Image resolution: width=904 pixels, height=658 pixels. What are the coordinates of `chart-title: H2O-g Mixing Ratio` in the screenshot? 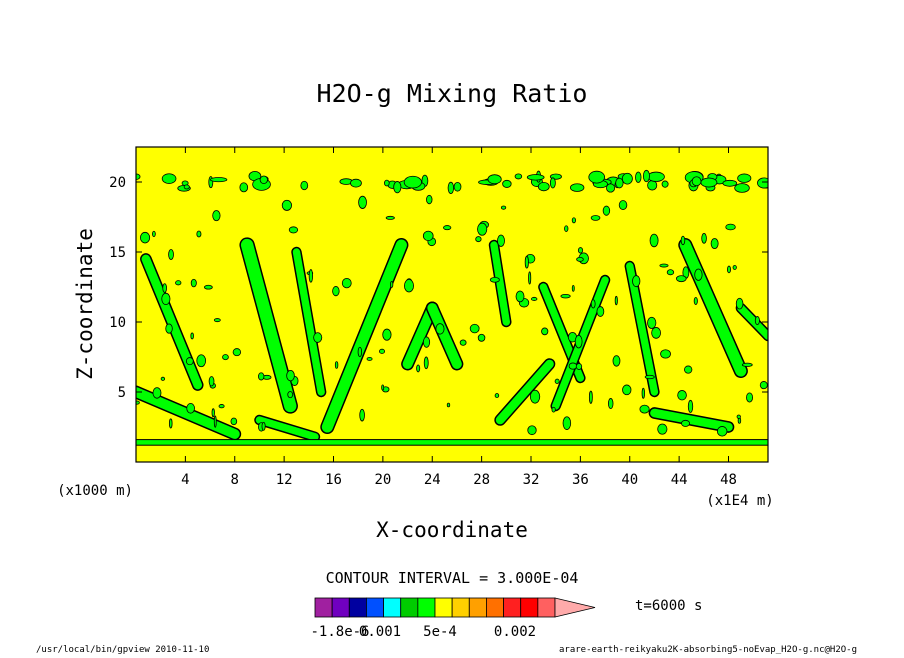 It's located at (452, 93).